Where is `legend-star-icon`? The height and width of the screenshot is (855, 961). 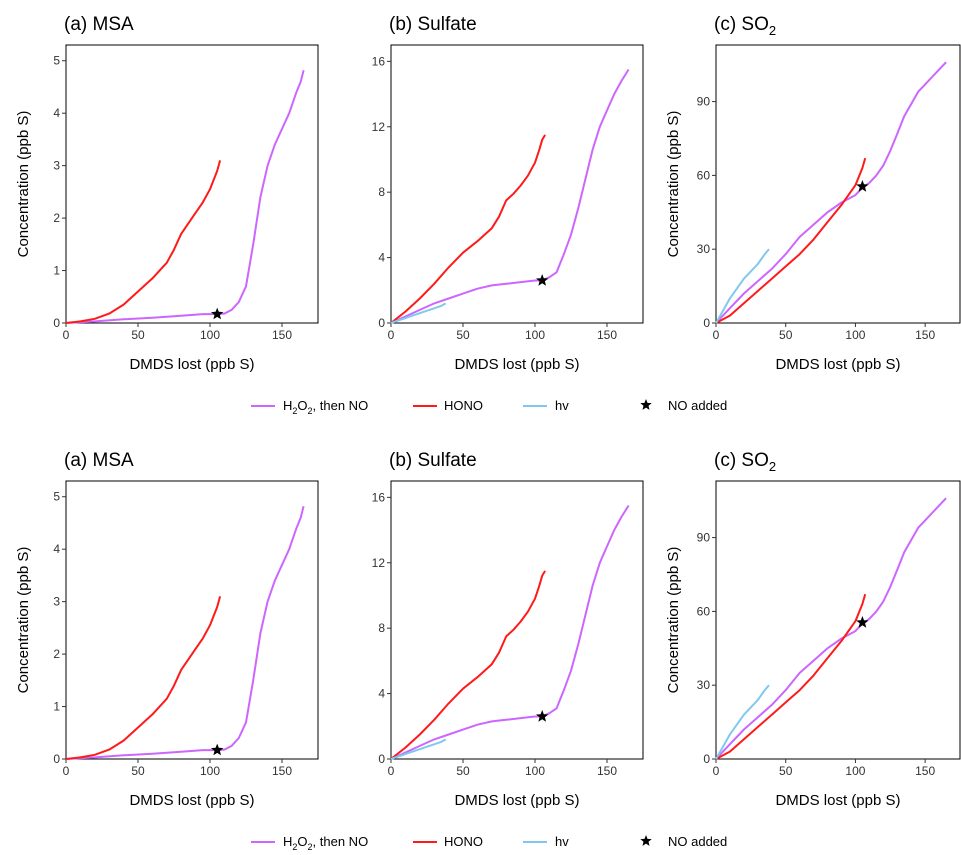 legend-star-icon is located at coordinates (646, 404).